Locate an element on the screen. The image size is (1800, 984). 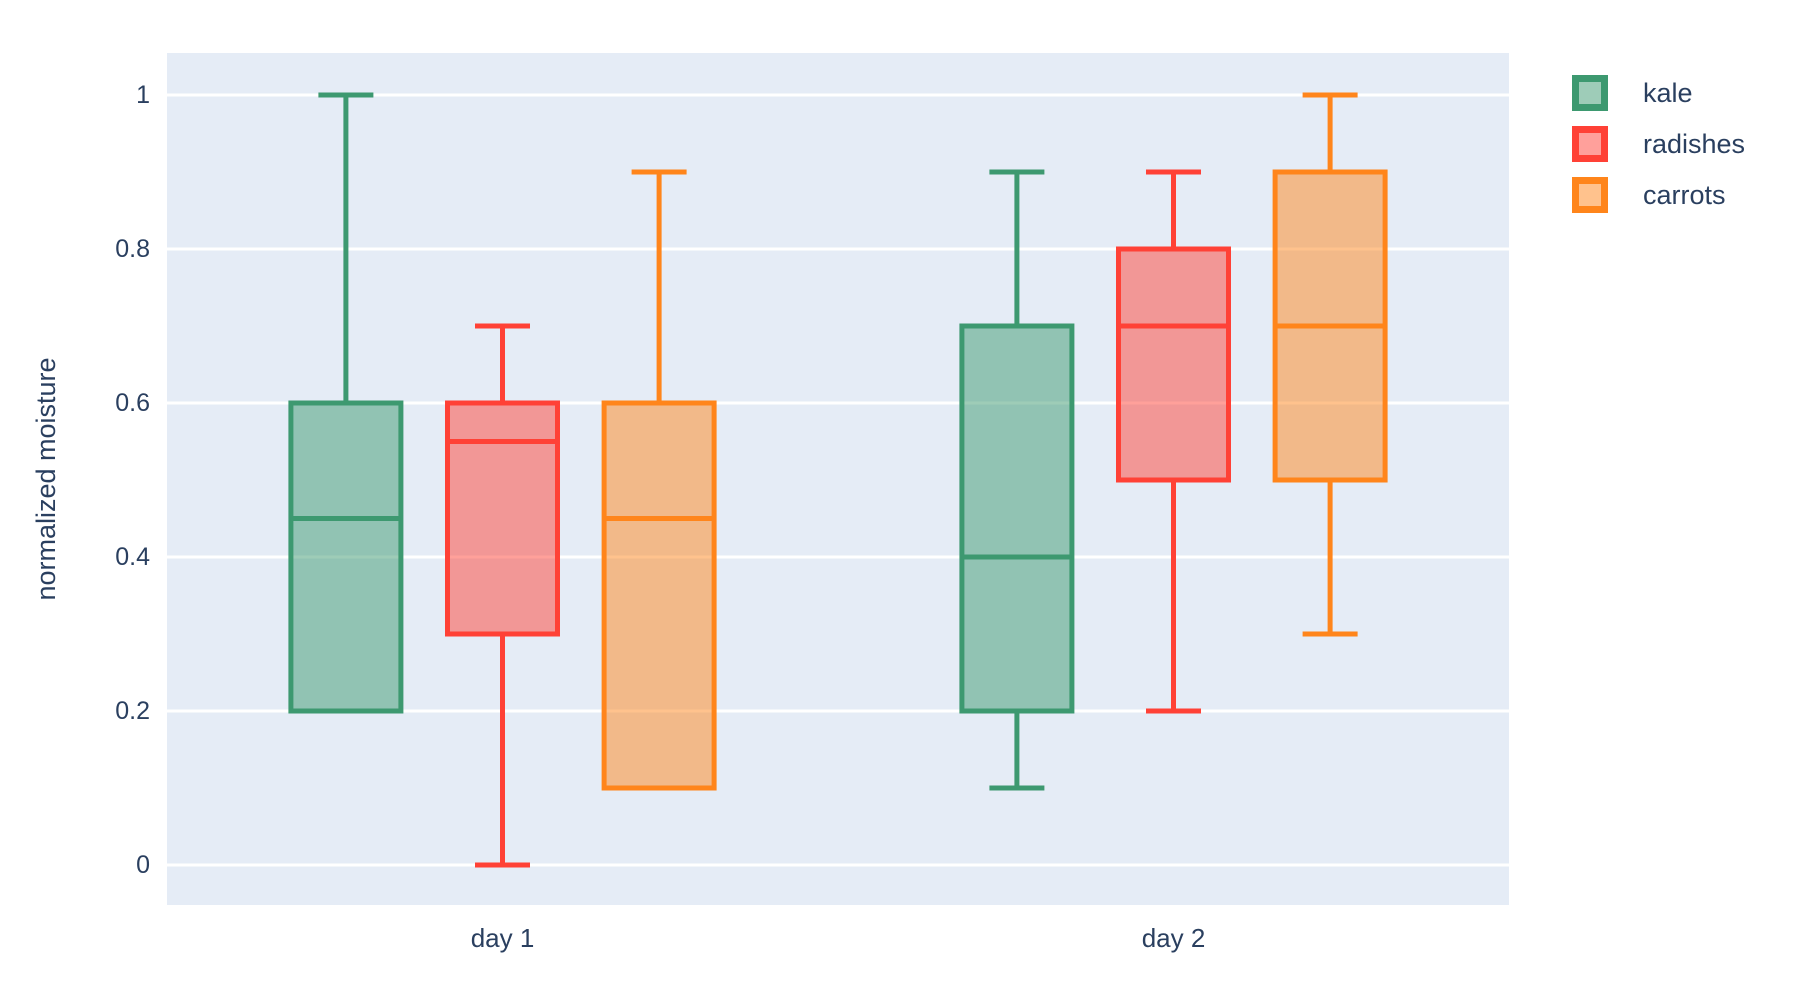
legend: kale radishes carrots is located at coordinates (1658, 144).